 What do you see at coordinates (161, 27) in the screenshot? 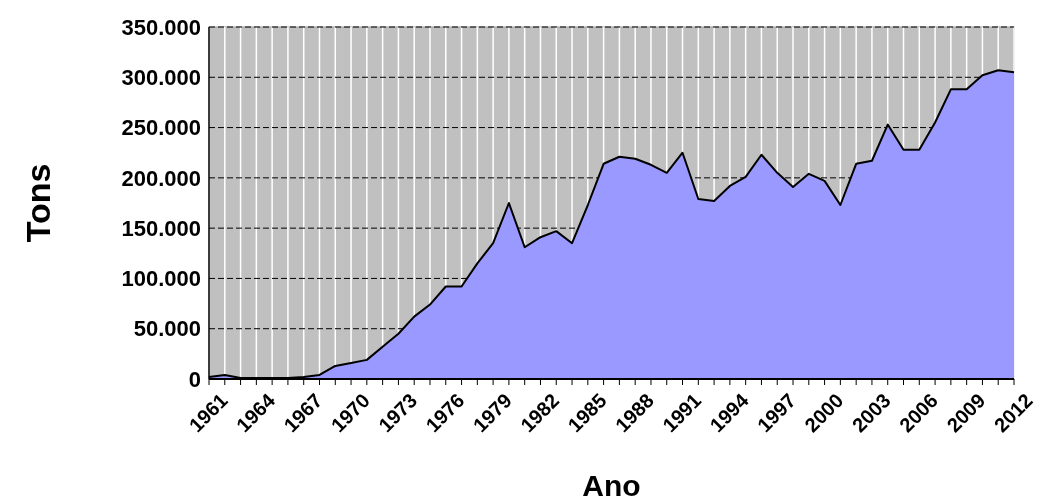
I see `y-tick-label: 350.000` at bounding box center [161, 27].